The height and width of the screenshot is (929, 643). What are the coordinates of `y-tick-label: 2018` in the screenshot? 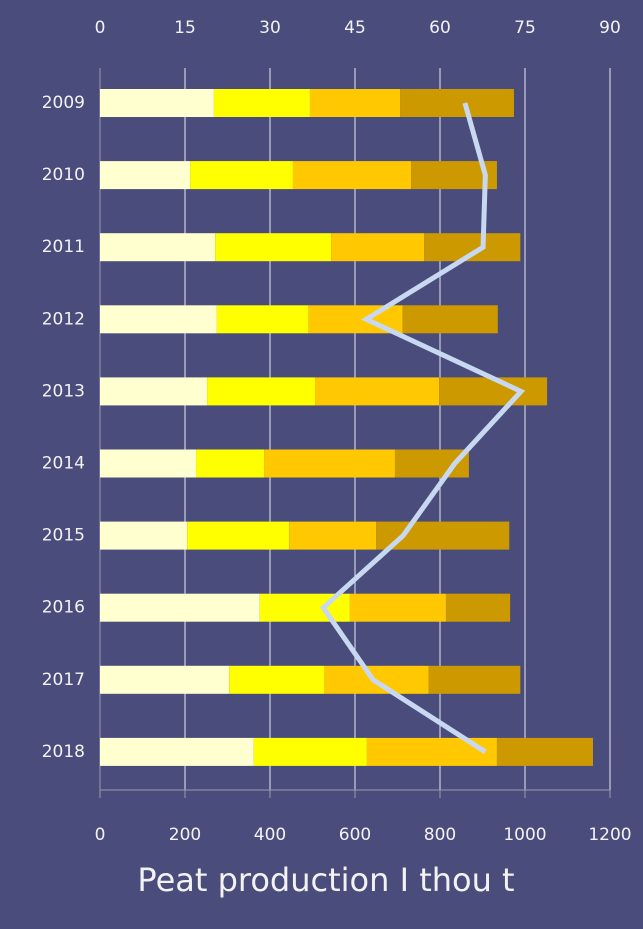 It's located at (63, 752).